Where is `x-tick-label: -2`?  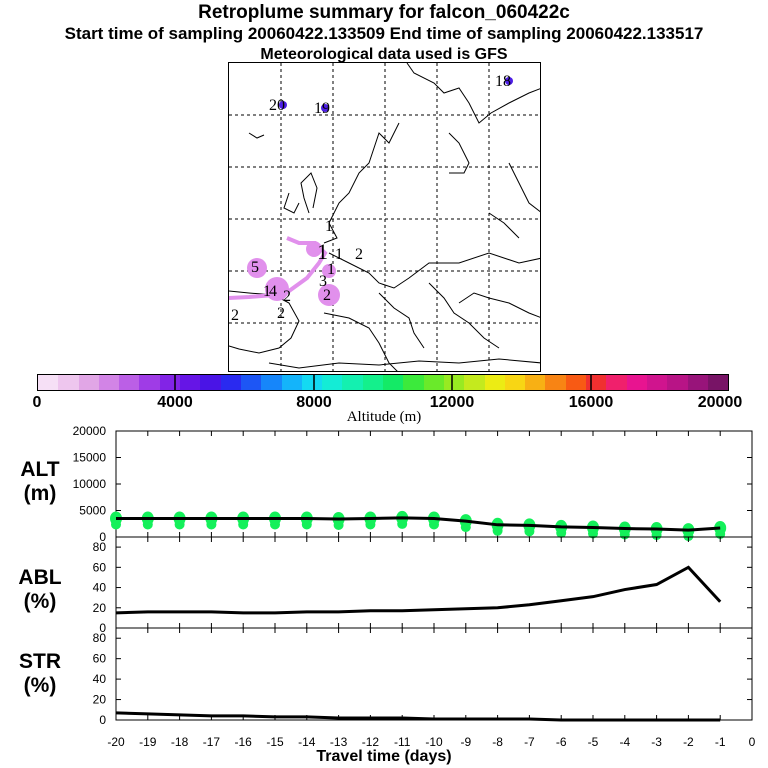 x-tick-label: -2 is located at coordinates (688, 742).